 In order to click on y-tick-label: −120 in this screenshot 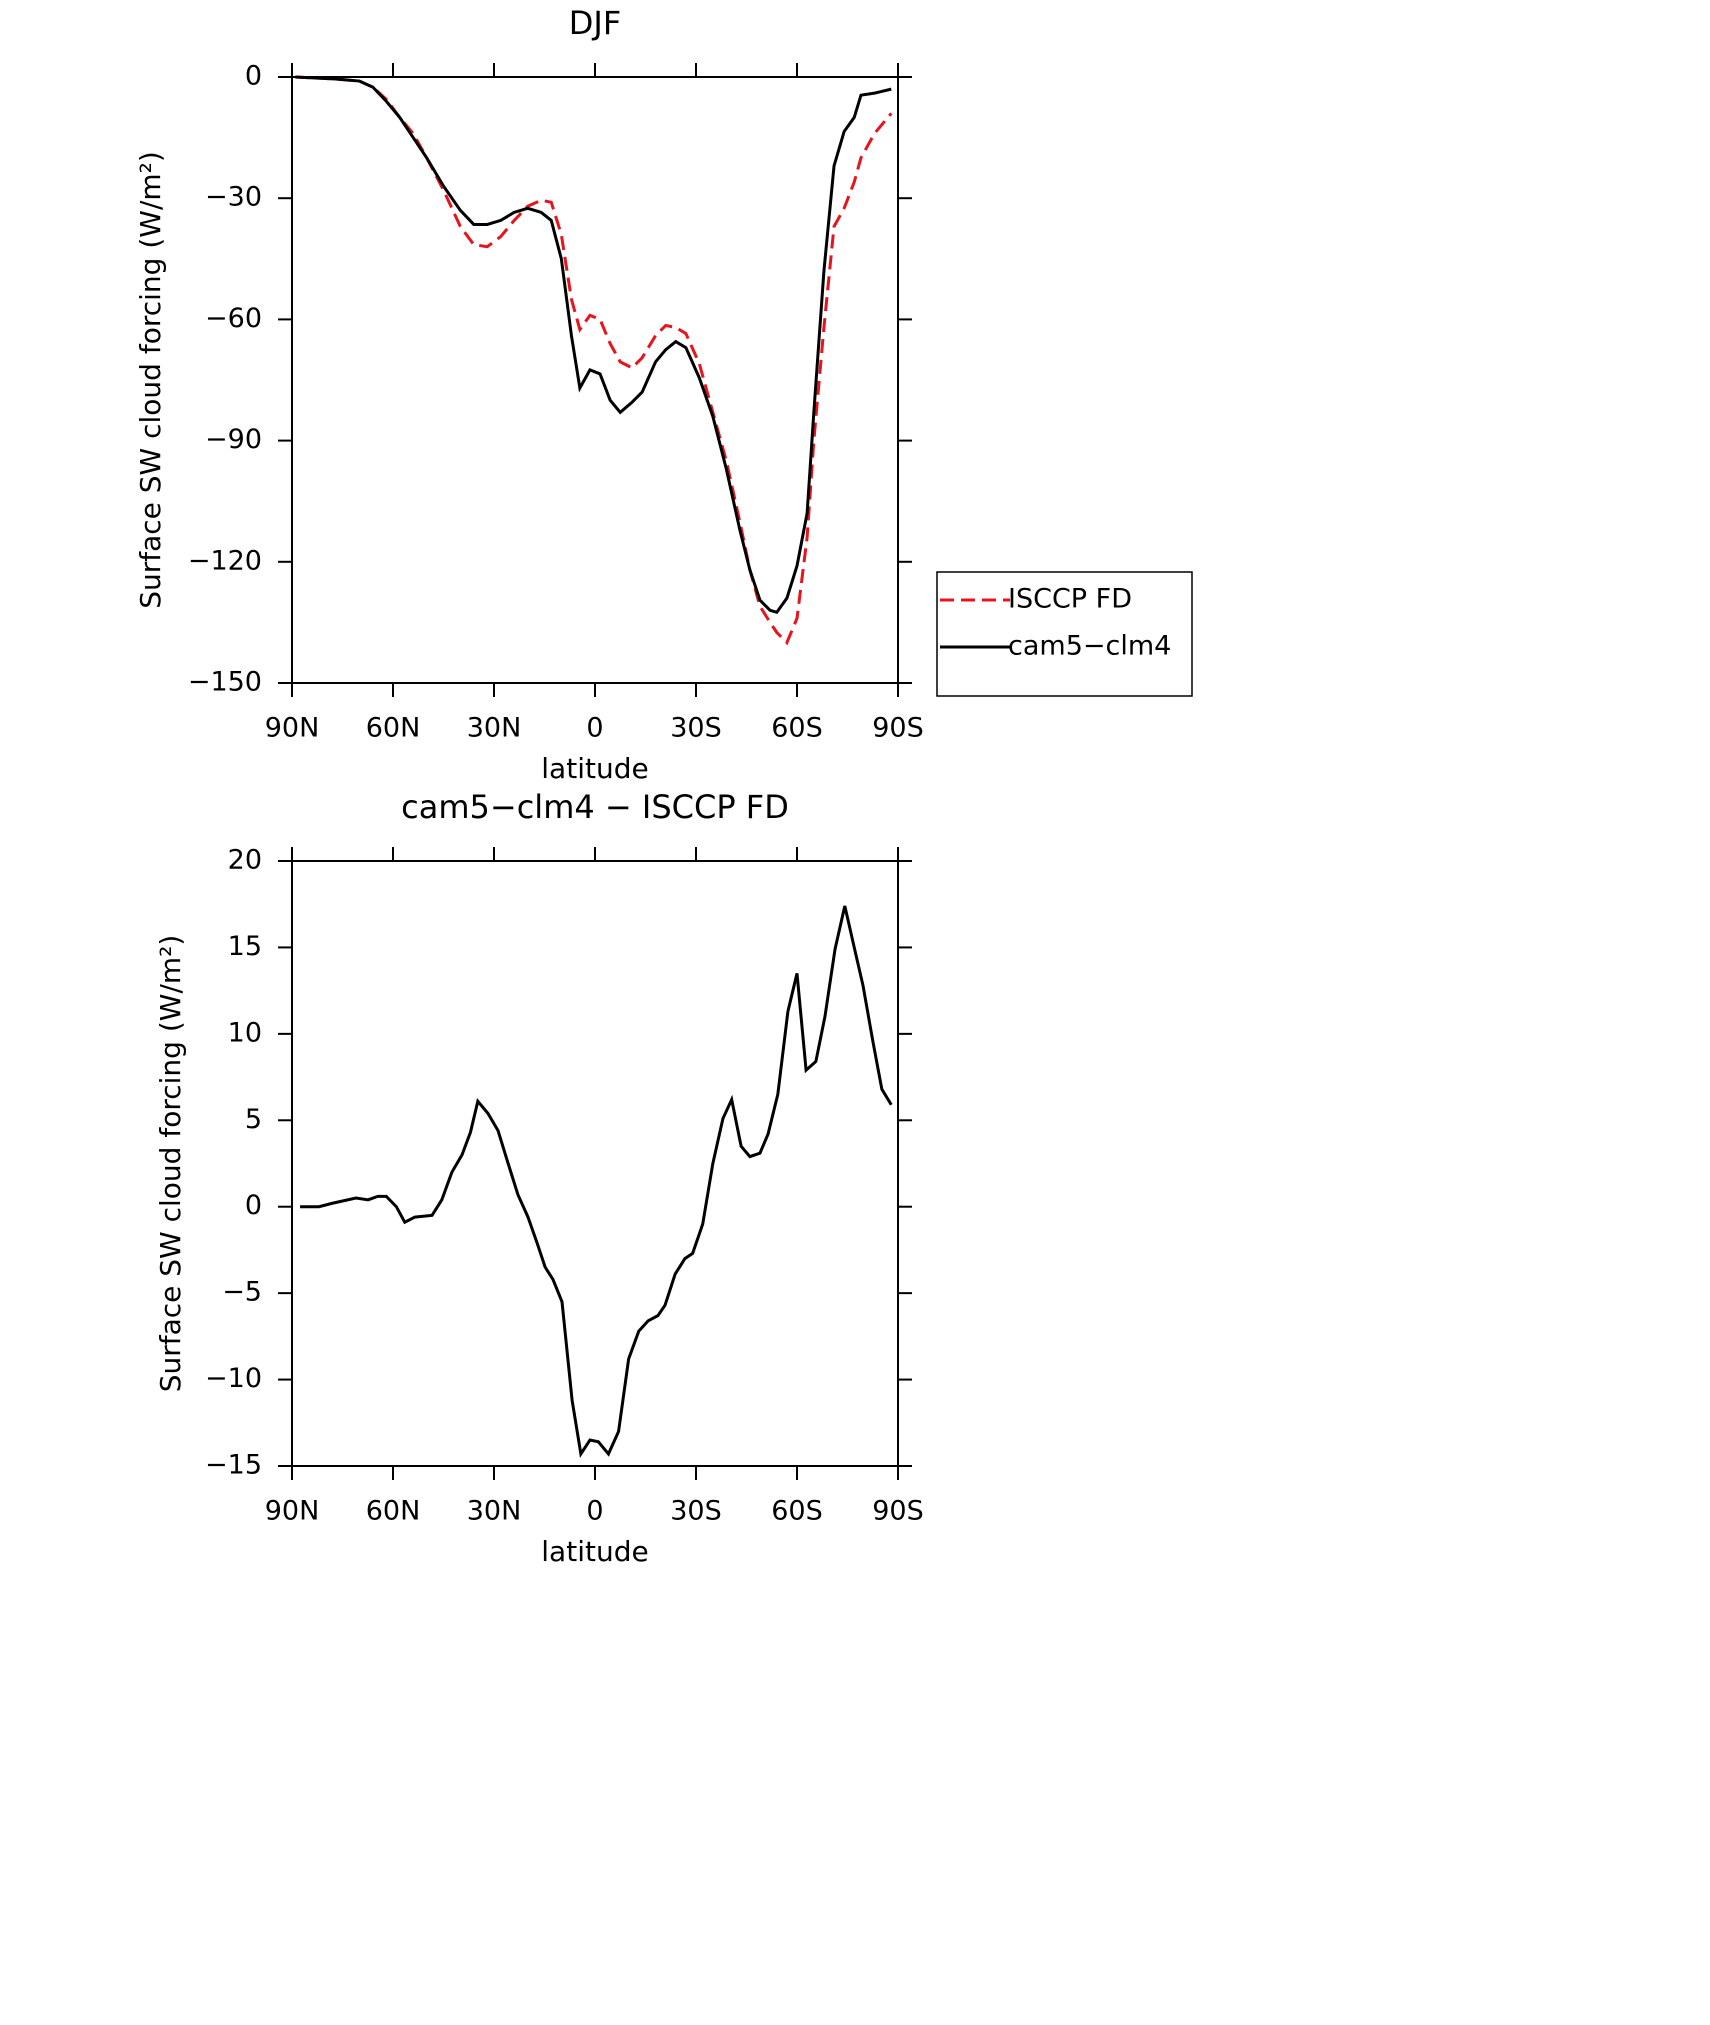, I will do `click(225, 560)`.